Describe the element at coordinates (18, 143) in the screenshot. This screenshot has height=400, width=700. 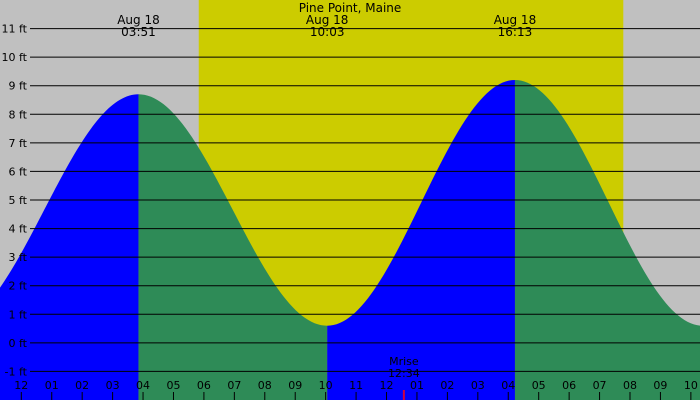
I see `y-tick-label: 7 ft` at that location.